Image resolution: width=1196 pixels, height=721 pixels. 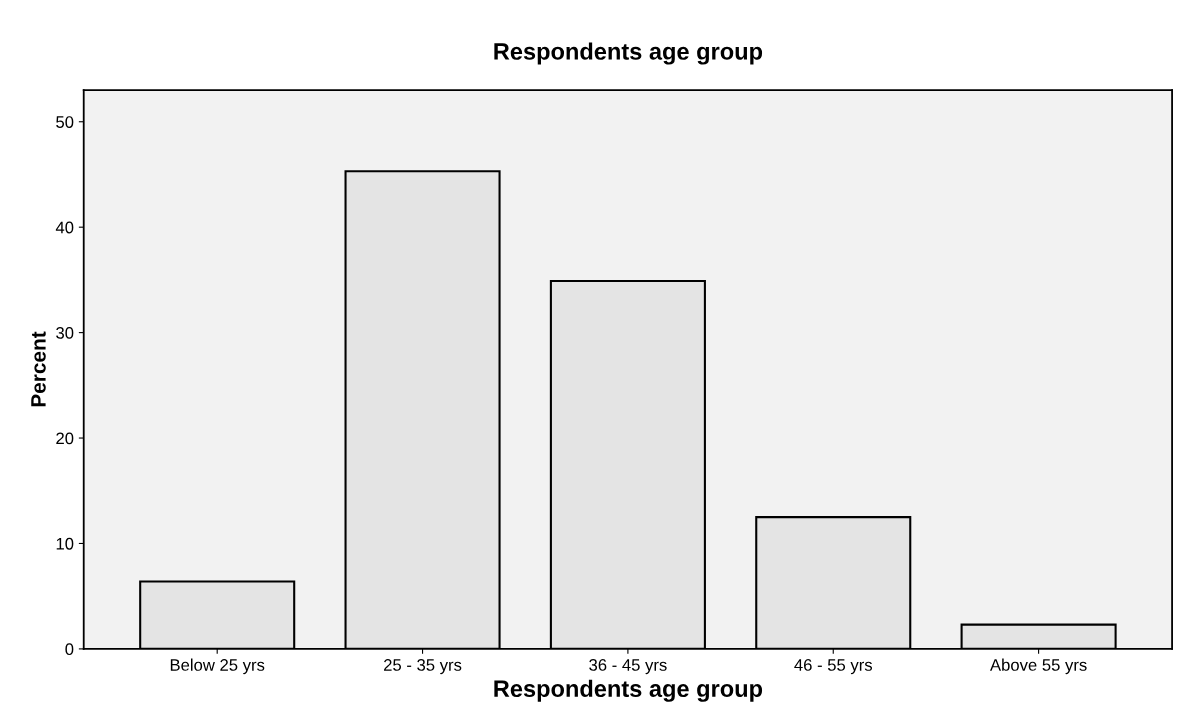 I want to click on x-tick-label: 46 - 55 yrs, so click(x=833, y=667).